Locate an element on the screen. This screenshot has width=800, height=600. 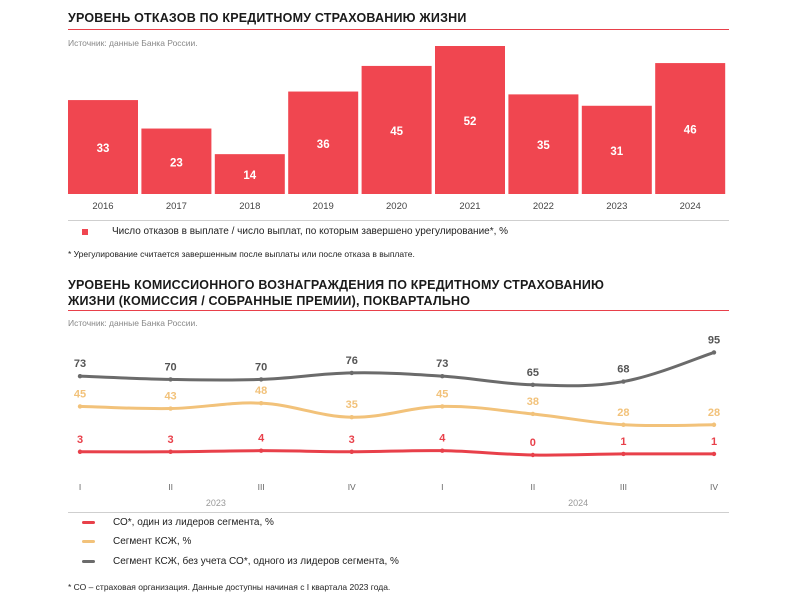
bar-2021 is located at coordinates (470, 120).